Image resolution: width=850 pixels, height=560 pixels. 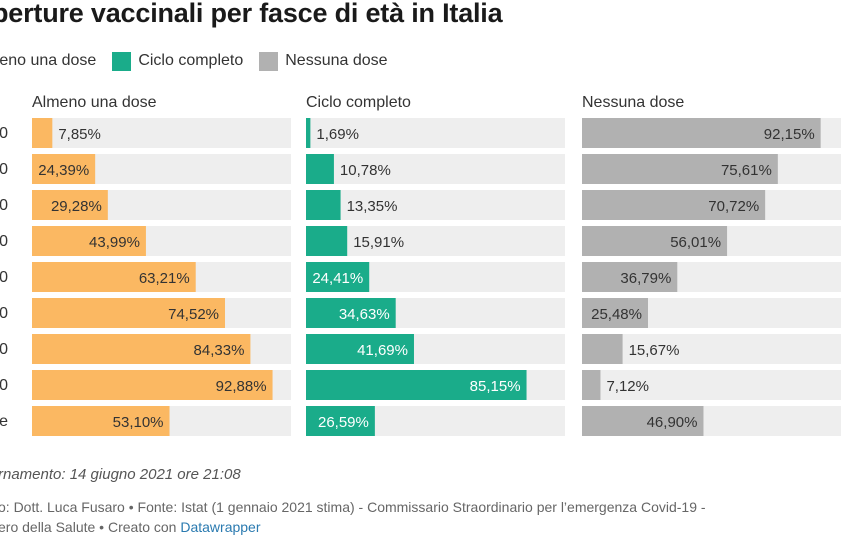 I want to click on value-label: 56,01%, so click(x=695, y=242).